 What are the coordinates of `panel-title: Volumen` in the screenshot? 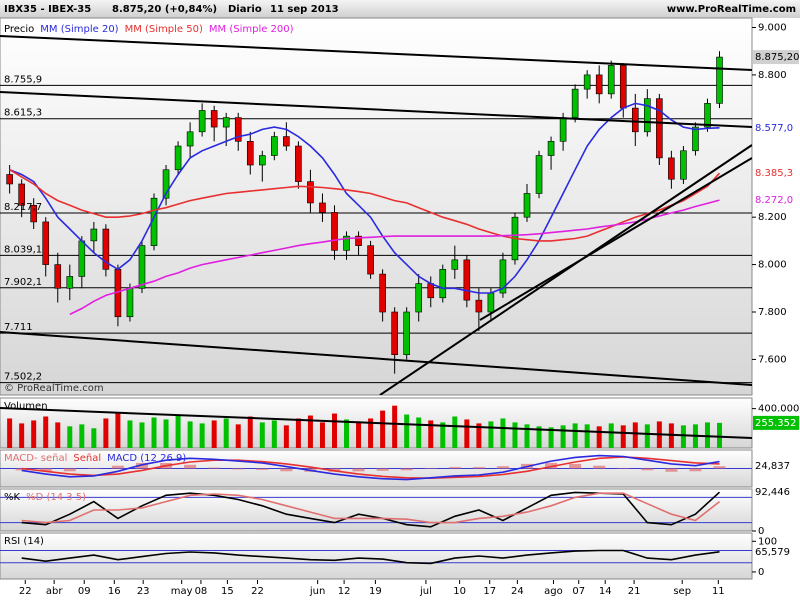 It's located at (26, 406).